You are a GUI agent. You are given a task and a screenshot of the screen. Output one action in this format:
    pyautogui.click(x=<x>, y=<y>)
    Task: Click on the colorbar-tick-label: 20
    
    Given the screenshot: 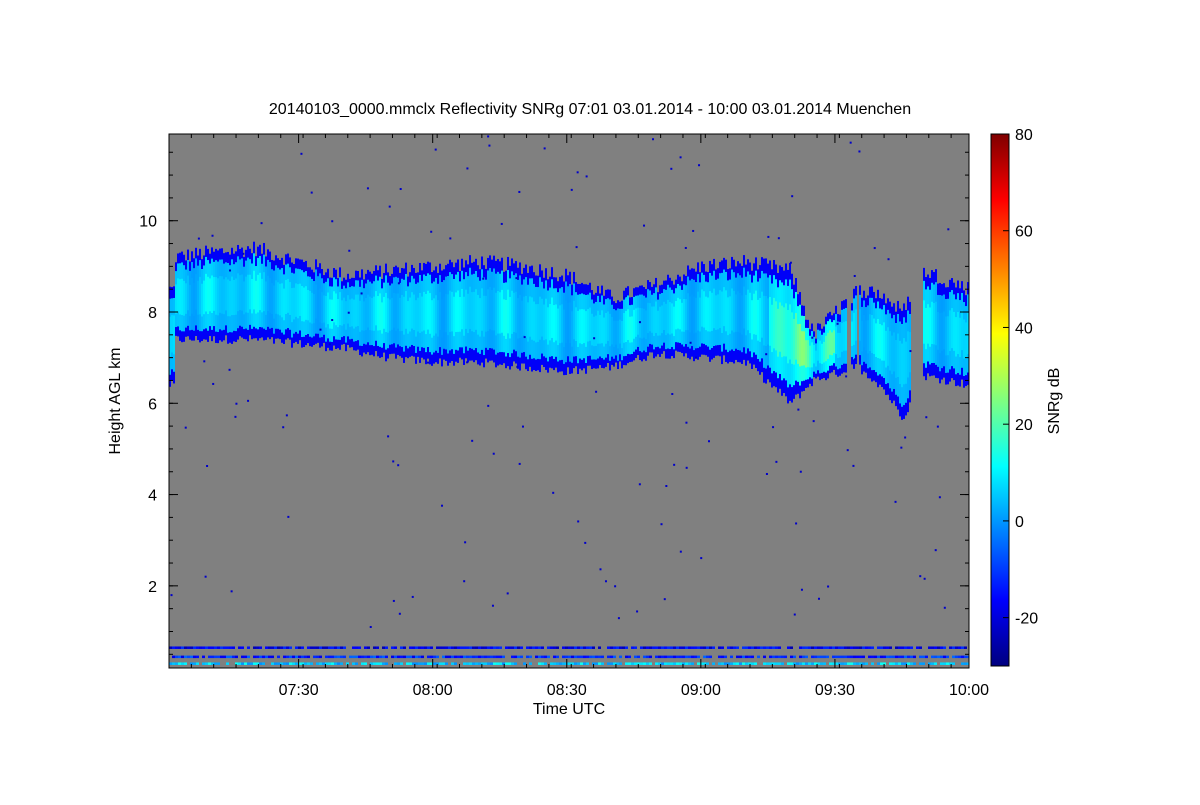 What is the action you would take?
    pyautogui.click(x=1024, y=425)
    